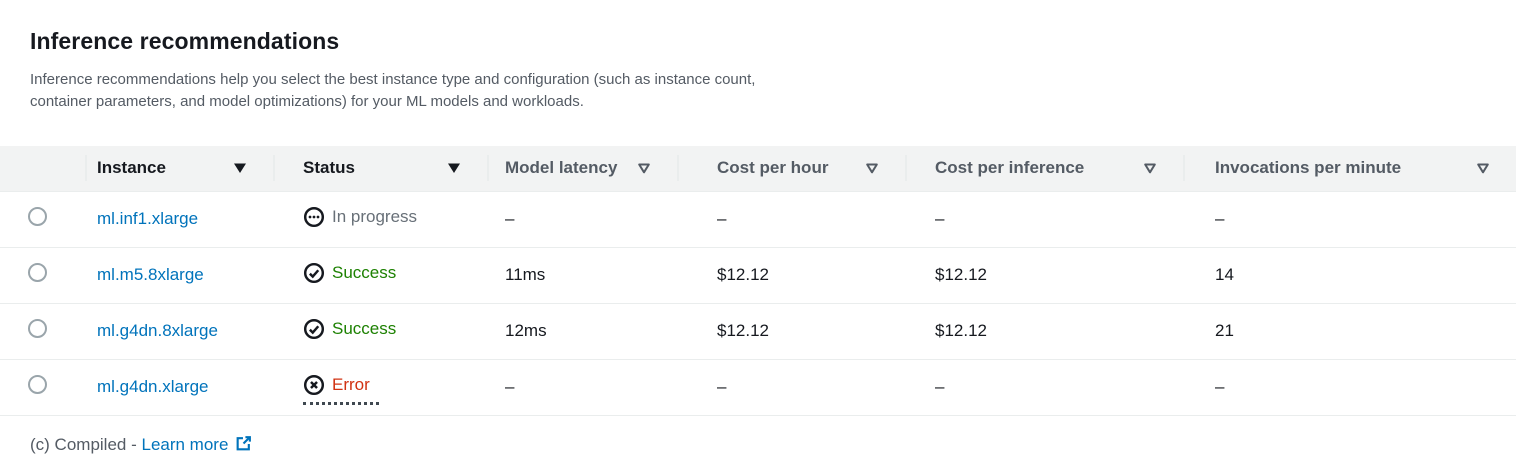  What do you see at coordinates (1224, 330) in the screenshot?
I see `invocations-per-minute-cell: 21` at bounding box center [1224, 330].